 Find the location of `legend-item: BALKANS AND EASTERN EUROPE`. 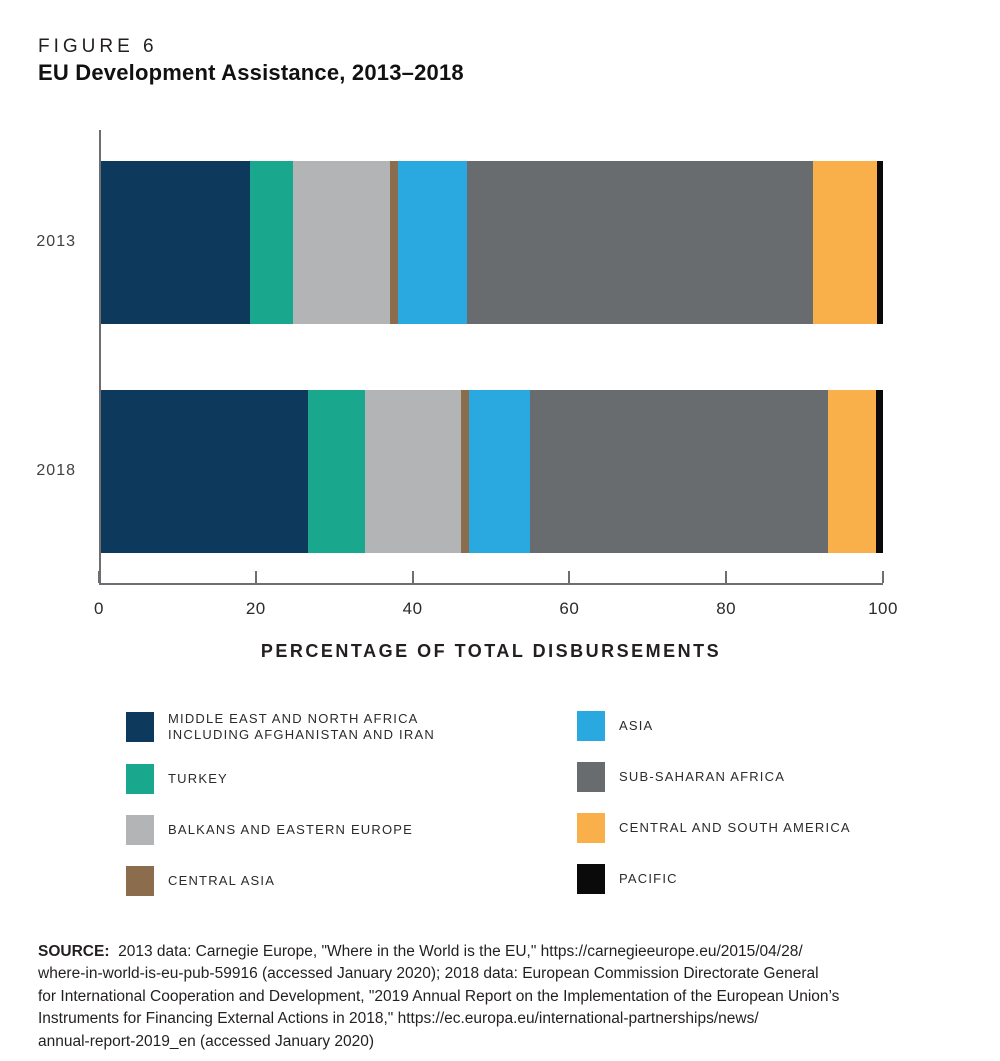

legend-item: BALKANS AND EASTERN EUROPE is located at coordinates (341, 830).